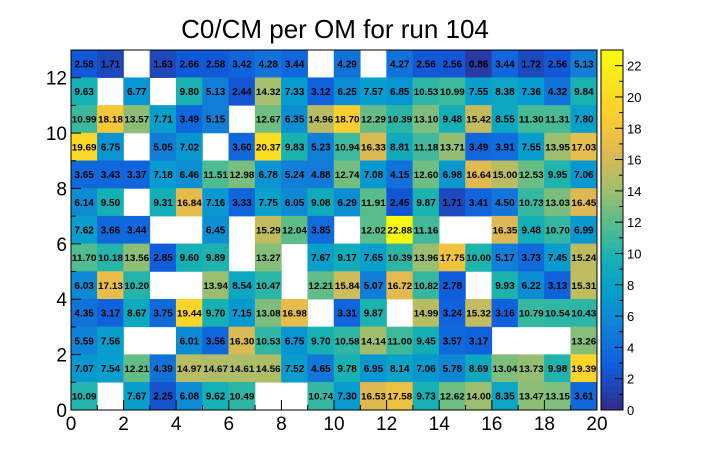 This screenshot has height=459, width=702. What do you see at coordinates (242, 175) in the screenshot?
I see `cell-value-label: 12.98` at bounding box center [242, 175].